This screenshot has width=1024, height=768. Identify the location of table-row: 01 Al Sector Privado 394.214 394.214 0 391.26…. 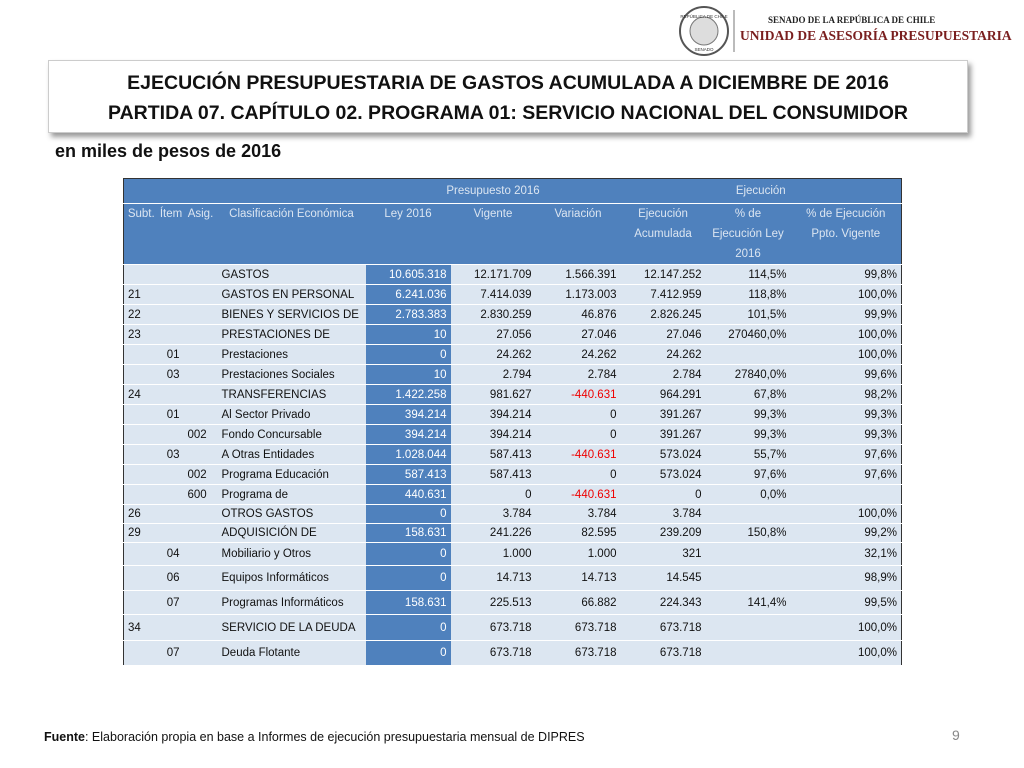
(512, 414).